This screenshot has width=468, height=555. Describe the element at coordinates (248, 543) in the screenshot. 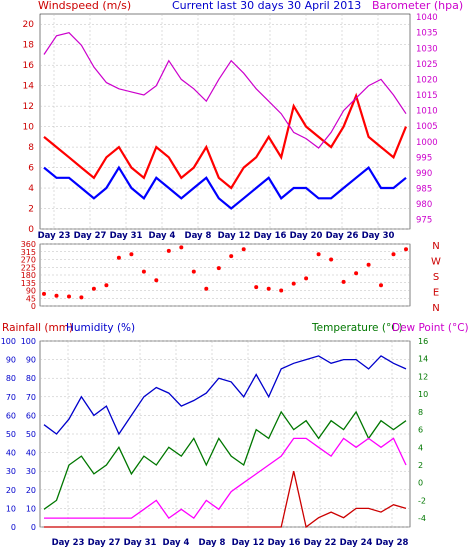

I see `x-tick-label: Day 12` at that location.